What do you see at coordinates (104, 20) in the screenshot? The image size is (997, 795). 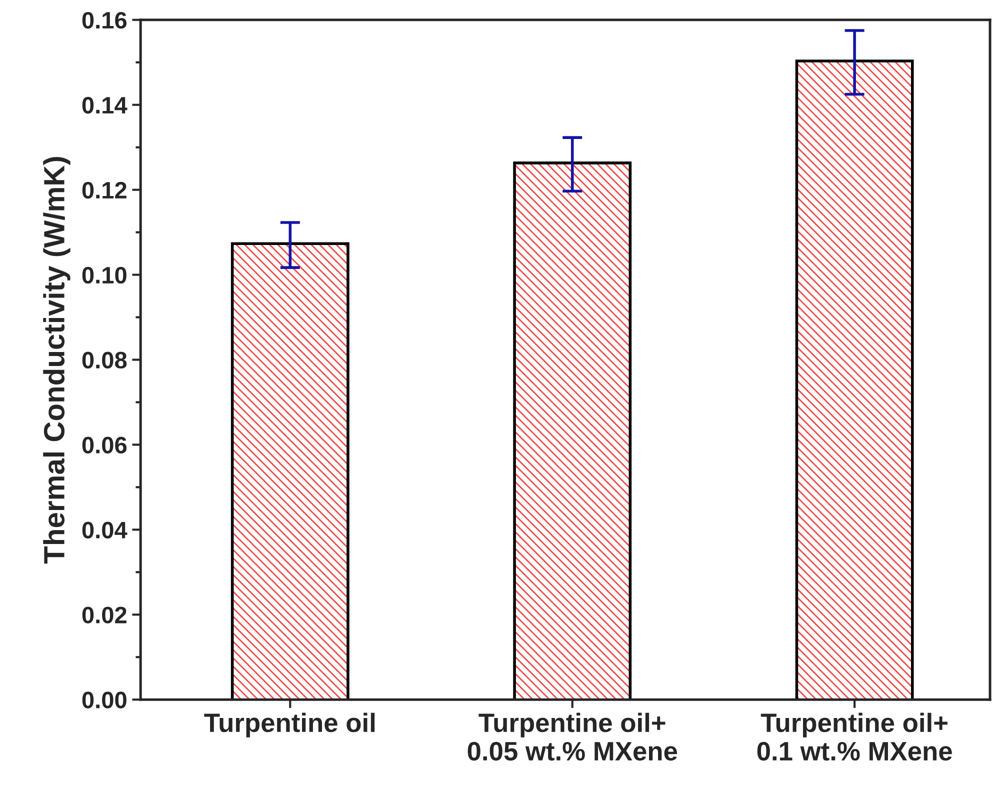 I see `y-tick-label: 0.16` at bounding box center [104, 20].